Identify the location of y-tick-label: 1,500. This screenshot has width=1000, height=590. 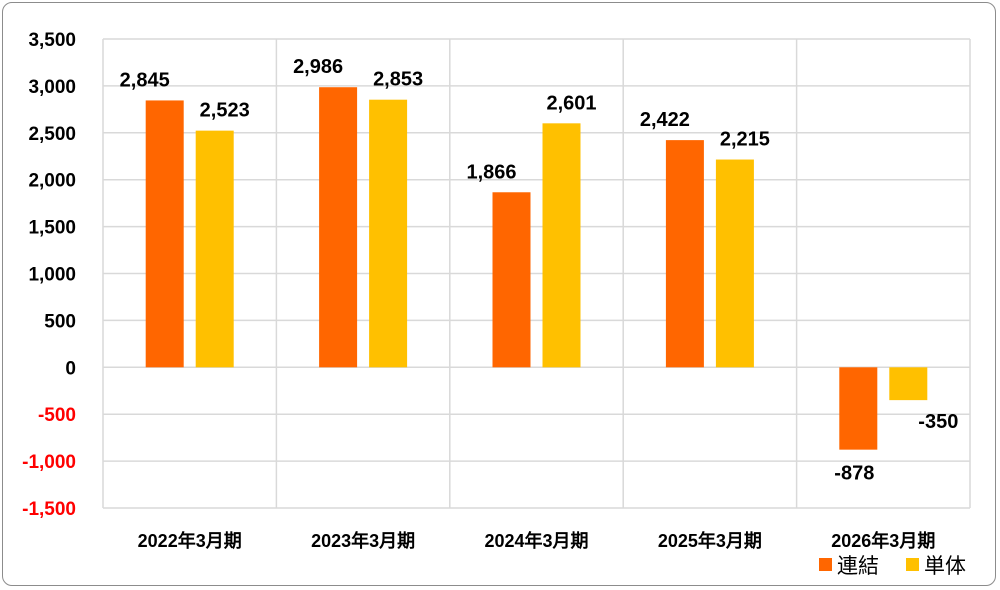
(52, 228).